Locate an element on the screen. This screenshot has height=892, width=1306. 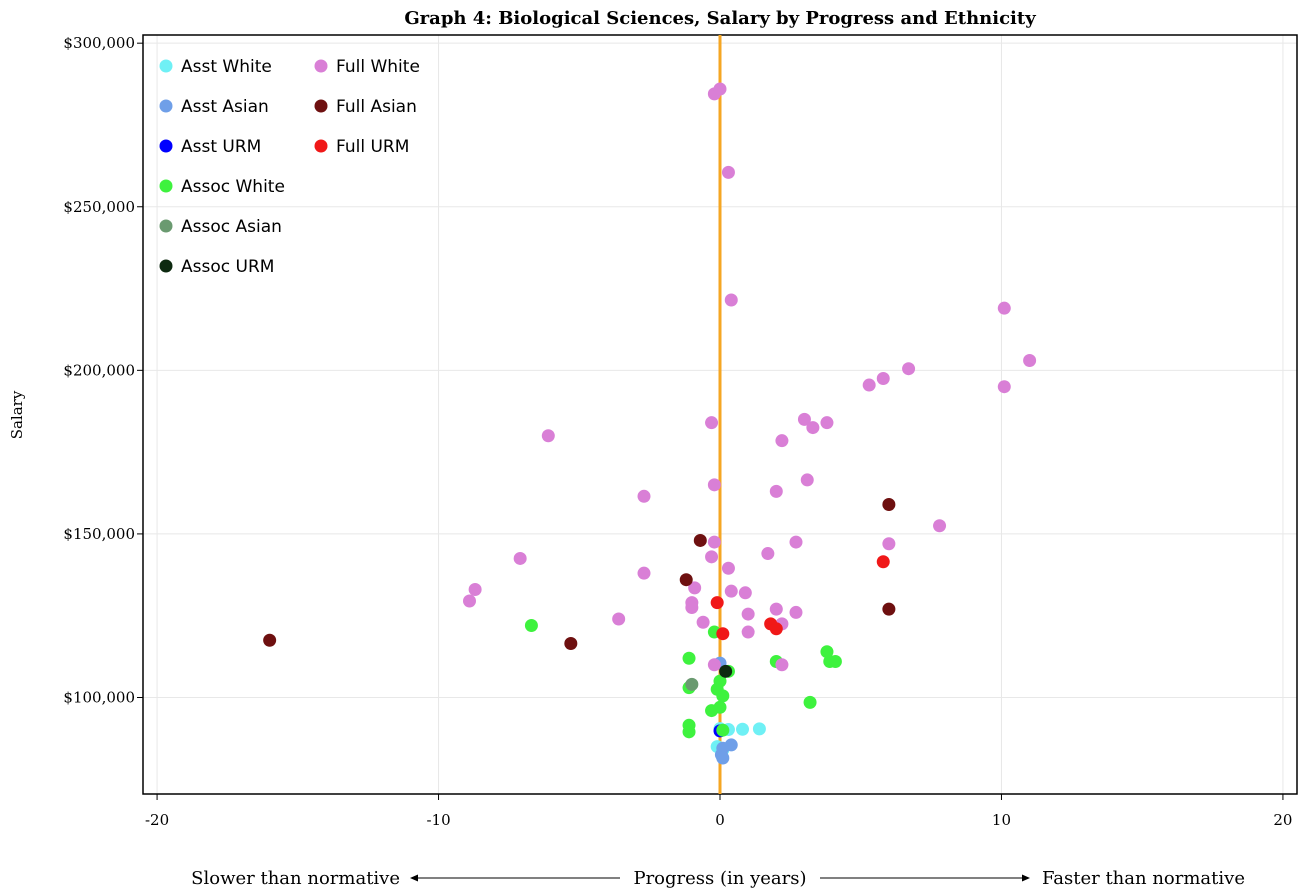
series-assoc-asian is located at coordinates (692, 684).